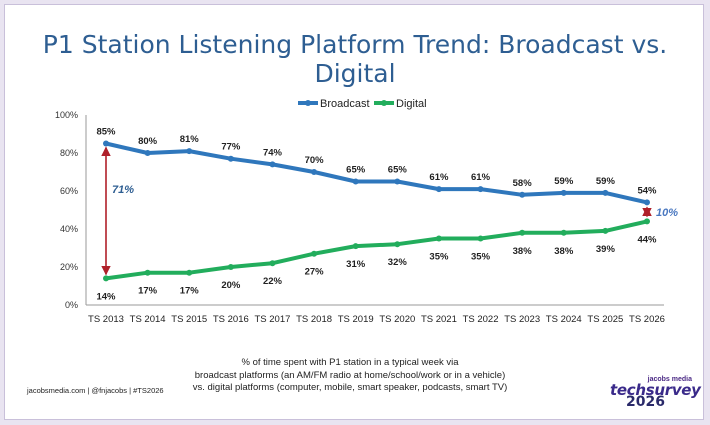 Image resolution: width=710 pixels, height=425 pixels. Describe the element at coordinates (106, 319) in the screenshot. I see `x-tick-label: TS 2013` at that location.